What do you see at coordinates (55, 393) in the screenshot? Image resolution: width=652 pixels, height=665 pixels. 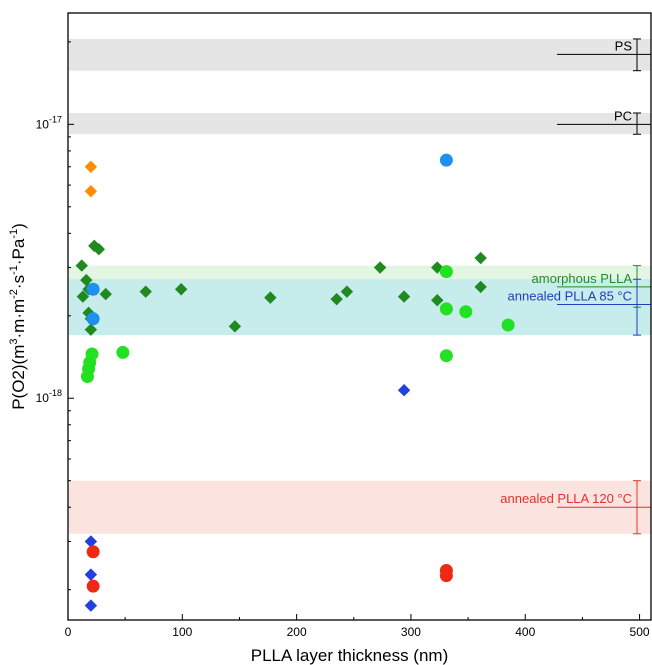 I see `y-tick-exponent: -18` at bounding box center [55, 393].